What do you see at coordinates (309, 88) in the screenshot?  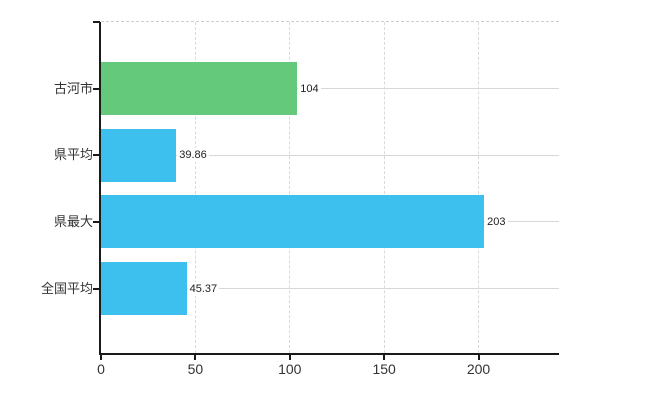 I see `bar-value-label-0: 104` at bounding box center [309, 88].